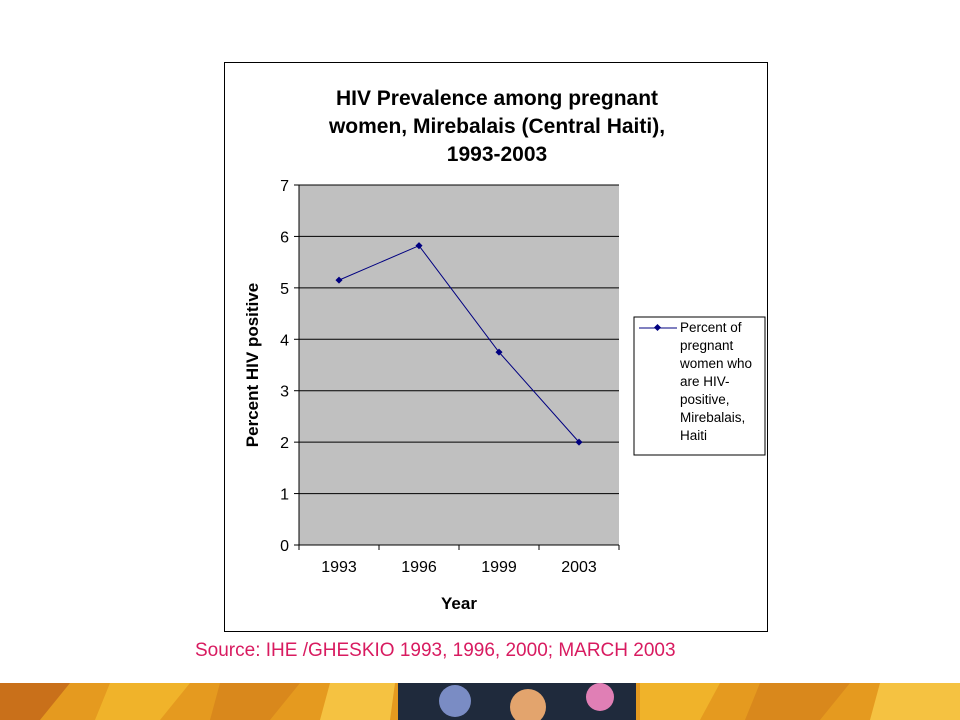 The height and width of the screenshot is (720, 960). I want to click on series-line, so click(459, 344).